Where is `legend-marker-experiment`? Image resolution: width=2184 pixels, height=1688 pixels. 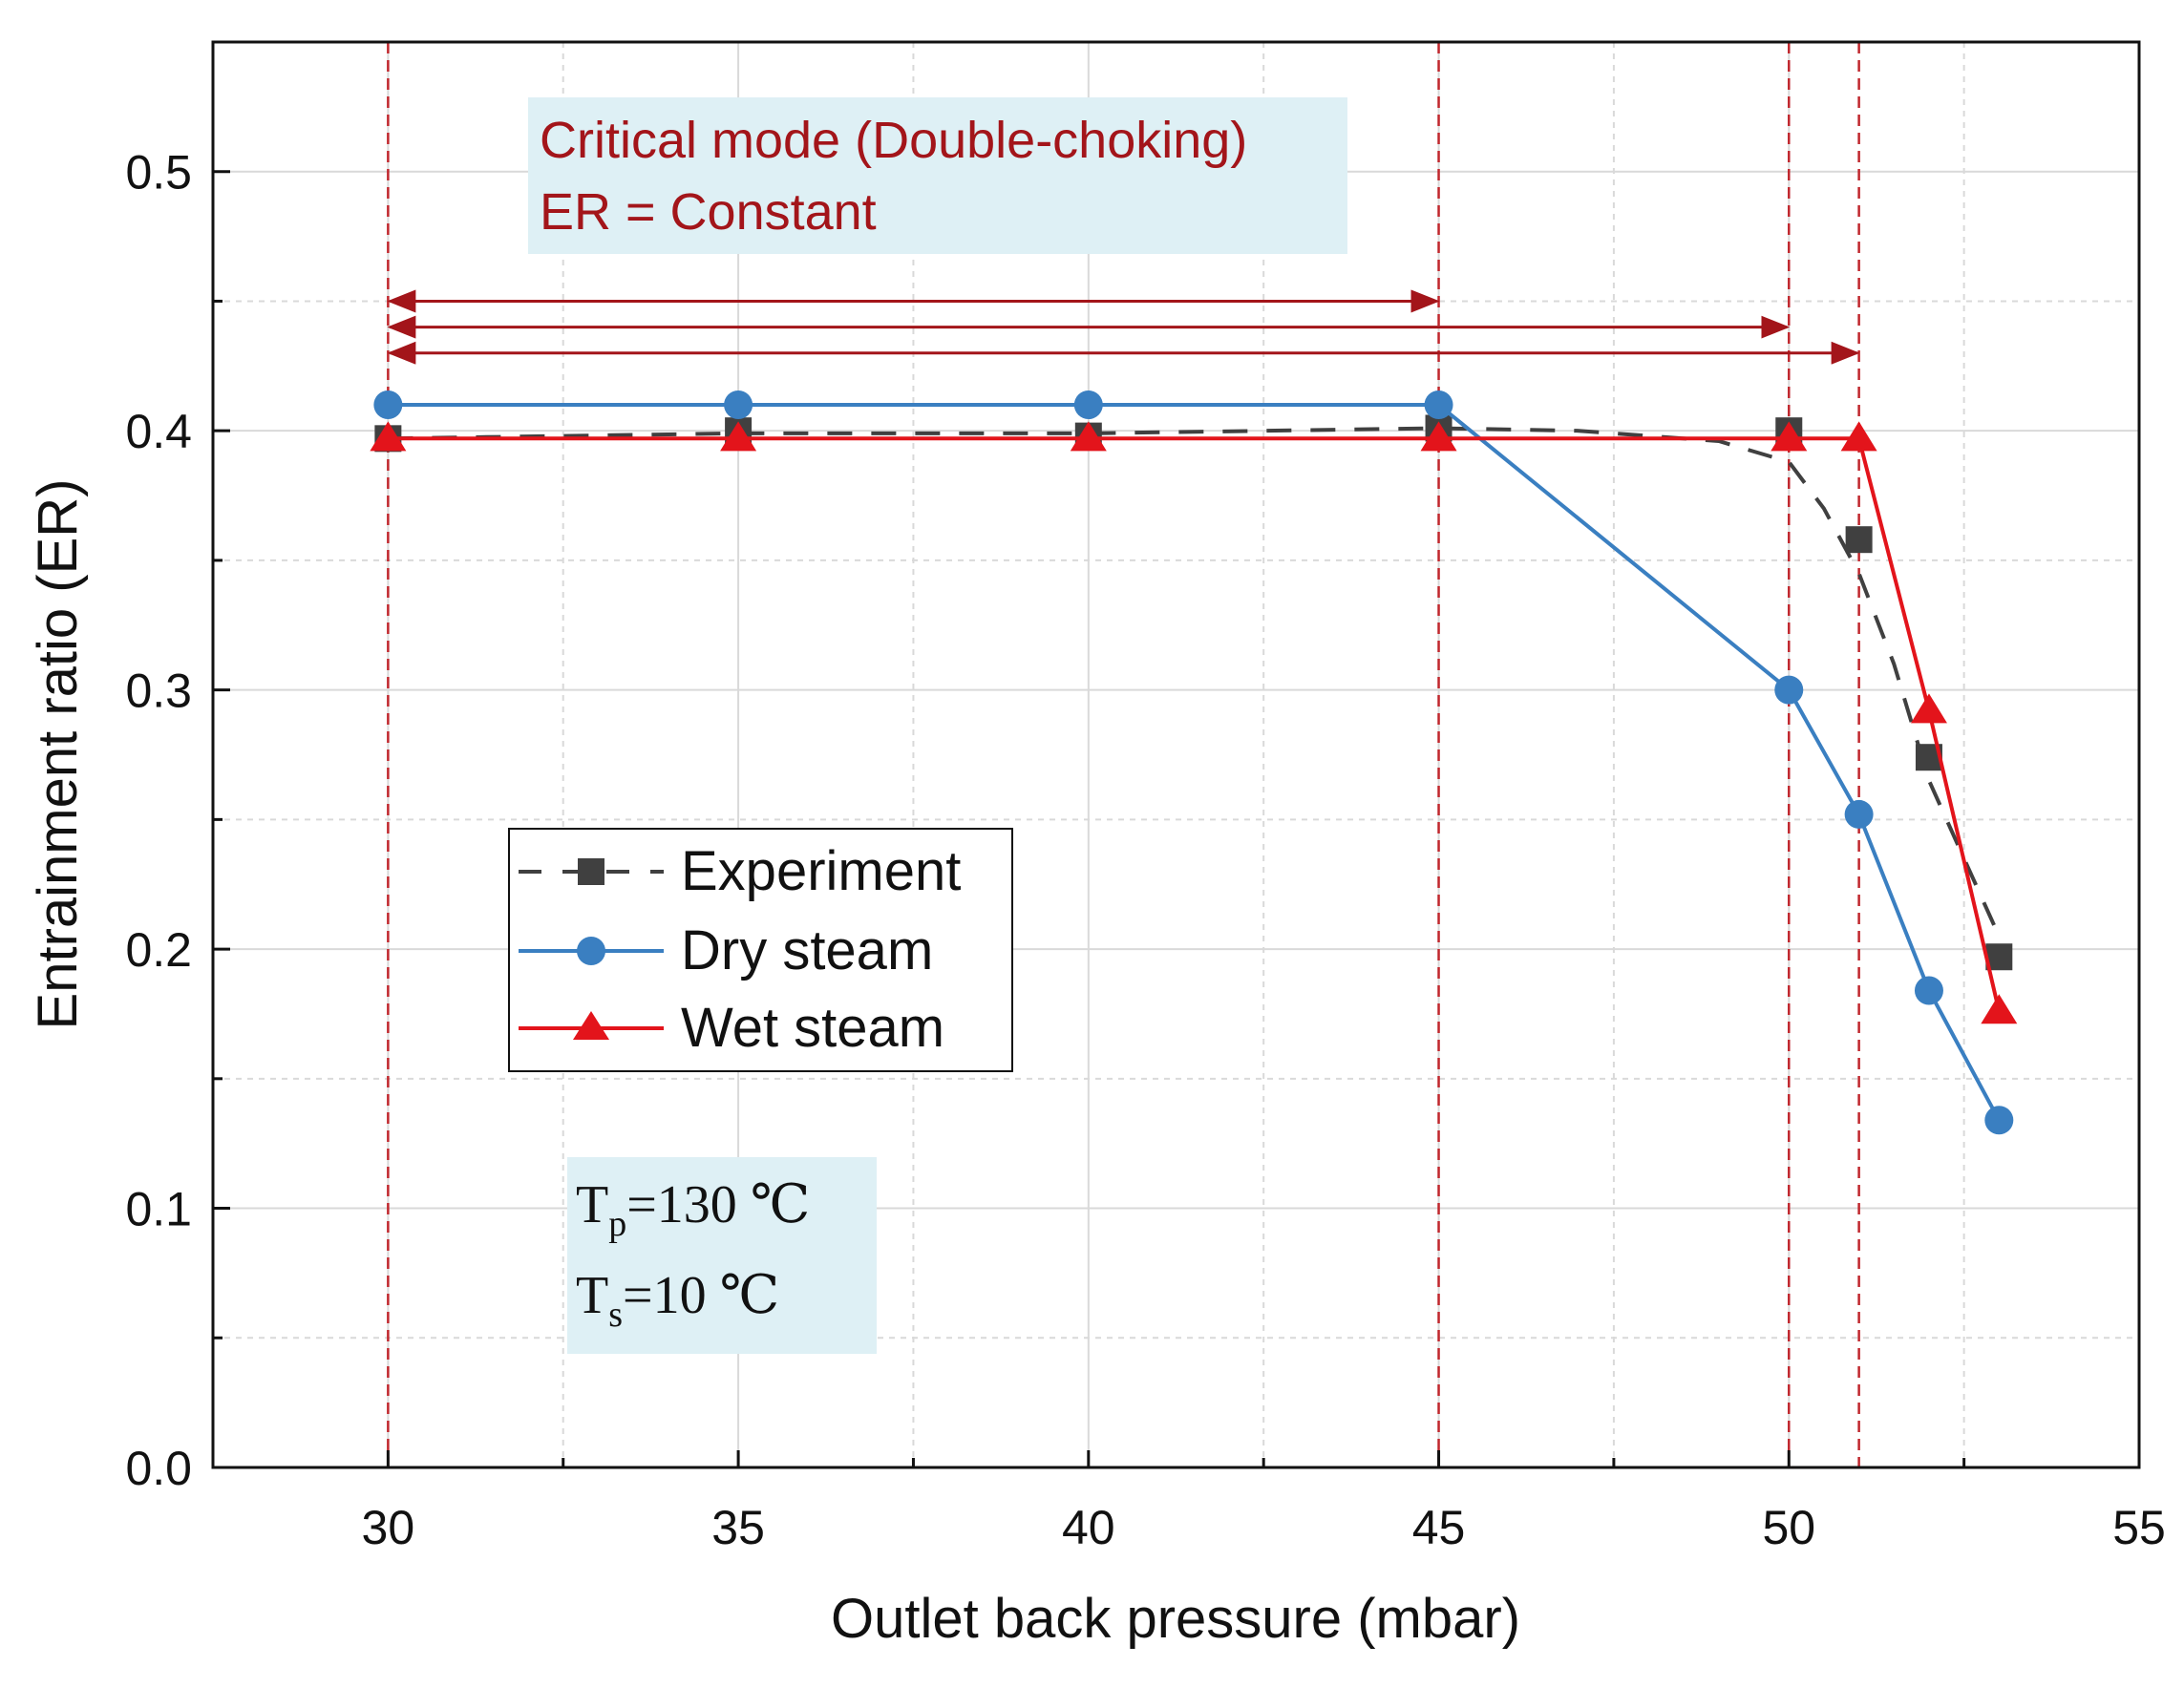 legend-marker-experiment is located at coordinates (591, 871).